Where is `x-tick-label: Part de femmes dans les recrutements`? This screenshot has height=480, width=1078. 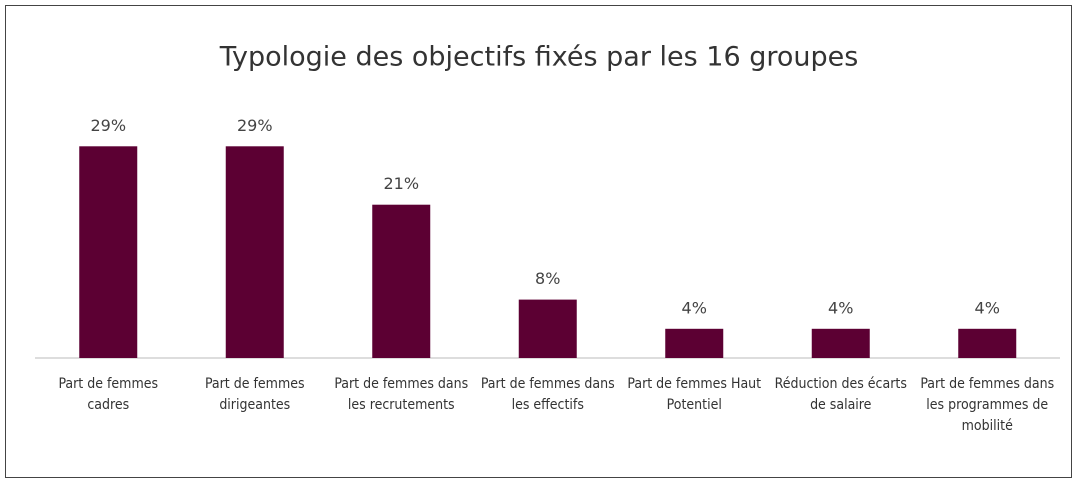 x-tick-label: Part de femmes dans les recrutements is located at coordinates (401, 394).